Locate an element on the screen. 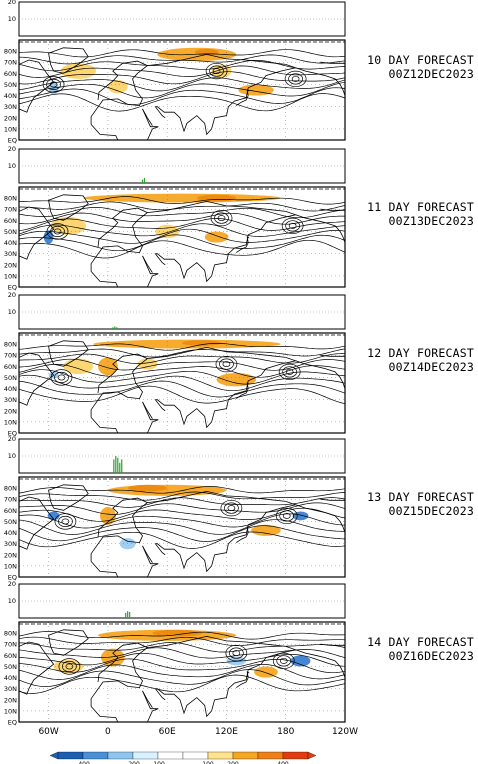  panel-1: 10 20 80N 70N 60N 50N 40N 30N 20N 10N EQ is located at coordinates (175, 72).